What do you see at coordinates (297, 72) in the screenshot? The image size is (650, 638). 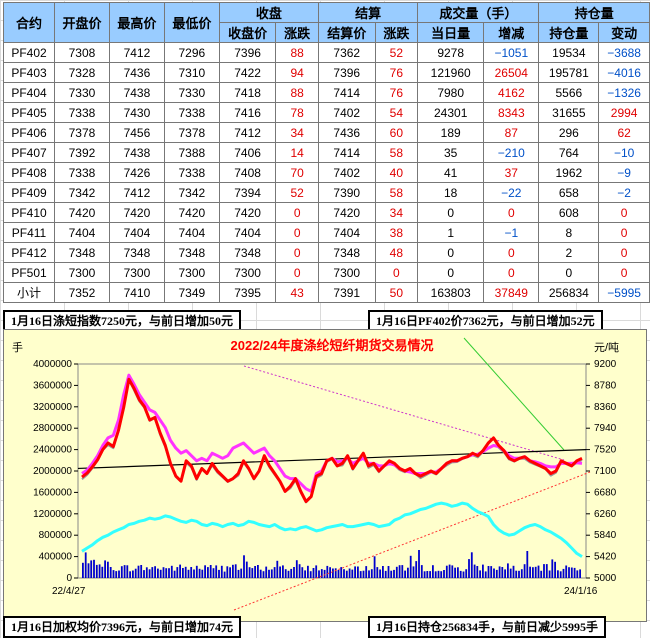 I see `table-cell: 94` at bounding box center [297, 72].